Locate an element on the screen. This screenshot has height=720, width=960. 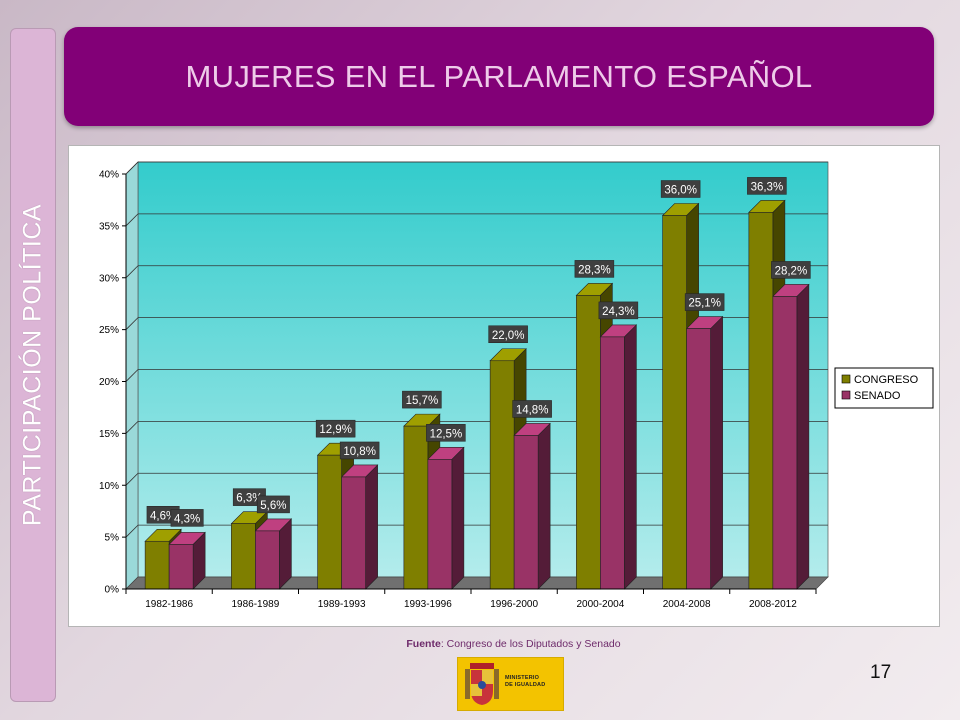
data-label: 15,7% is located at coordinates (422, 399).